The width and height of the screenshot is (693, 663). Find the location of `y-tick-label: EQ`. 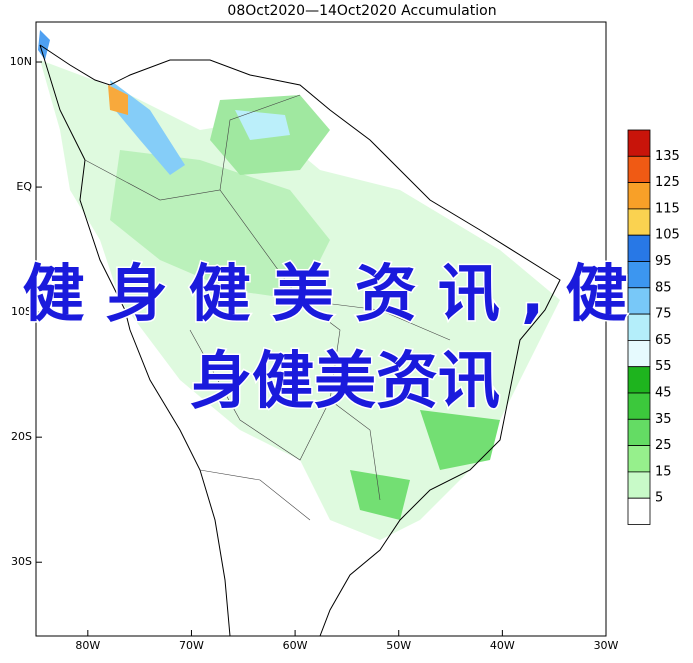

y-tick-label: EQ is located at coordinates (24, 186).